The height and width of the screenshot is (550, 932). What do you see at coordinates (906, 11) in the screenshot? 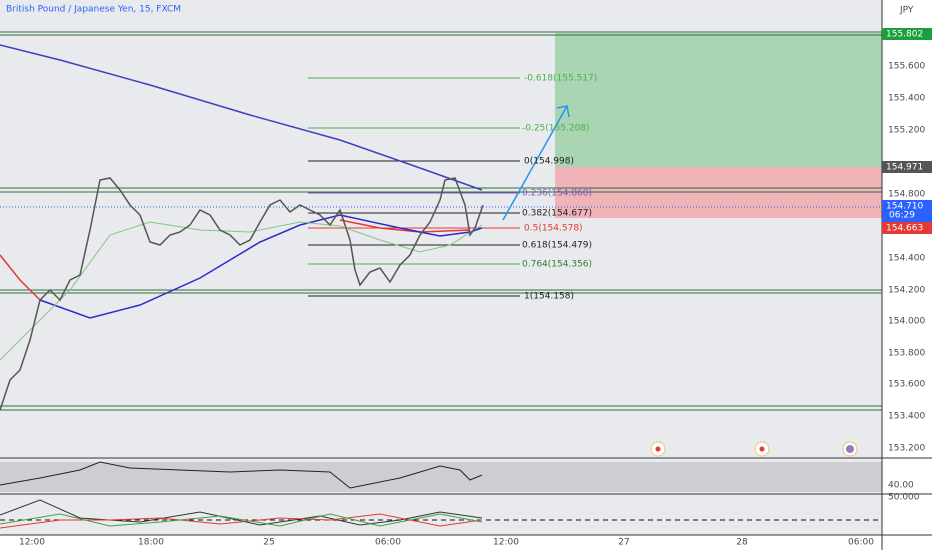
I see `currency: JPY` at bounding box center [906, 11].